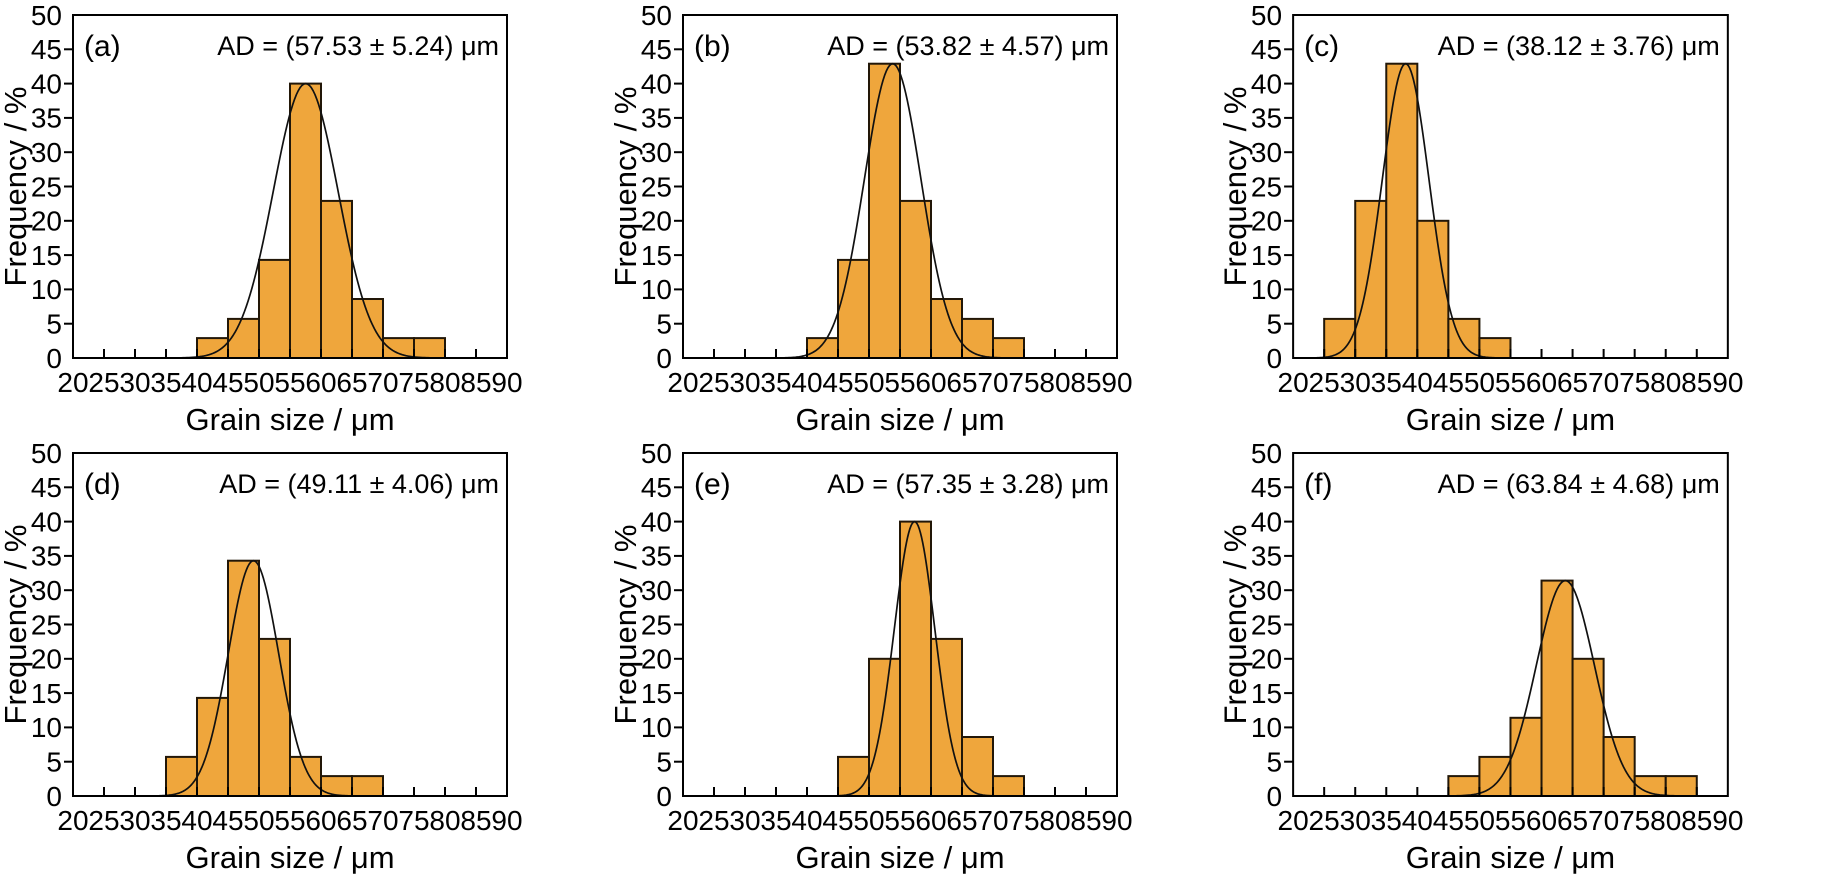  Describe the element at coordinates (102, 46) in the screenshot. I see `panel-label: (a)` at that location.